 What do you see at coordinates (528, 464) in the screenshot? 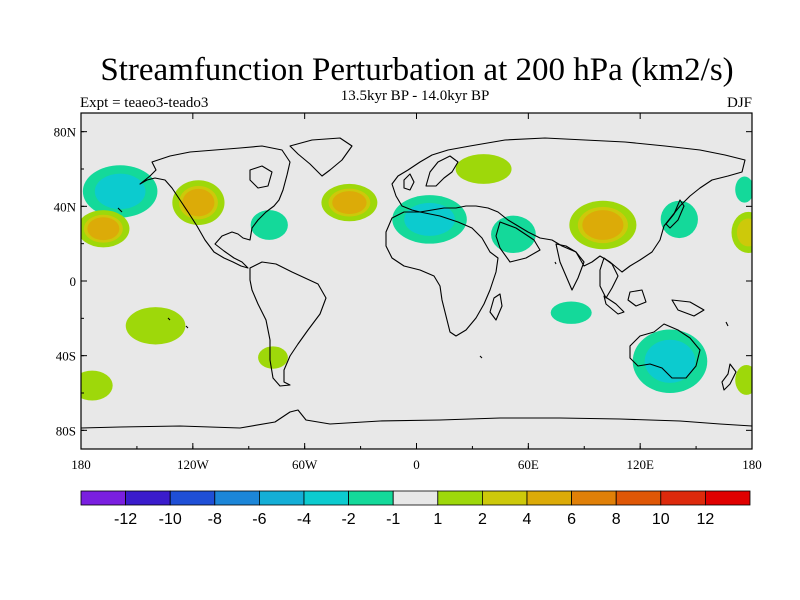
I see `x-tick-label-4: 60E` at bounding box center [528, 464].